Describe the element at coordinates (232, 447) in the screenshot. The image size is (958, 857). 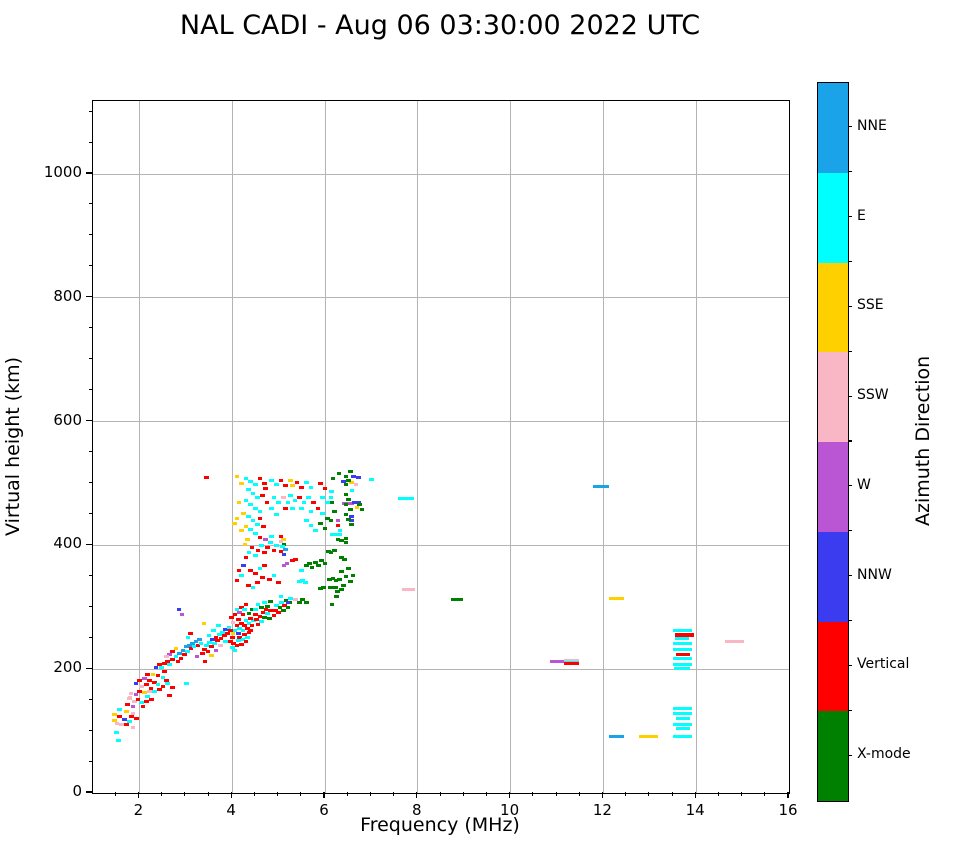
I see `gridline-x` at that location.